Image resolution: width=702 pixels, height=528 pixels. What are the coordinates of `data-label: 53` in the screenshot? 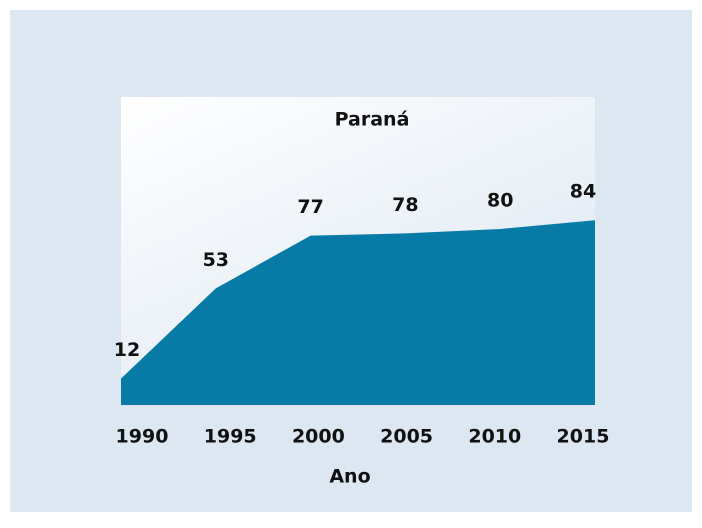 It's located at (216, 260).